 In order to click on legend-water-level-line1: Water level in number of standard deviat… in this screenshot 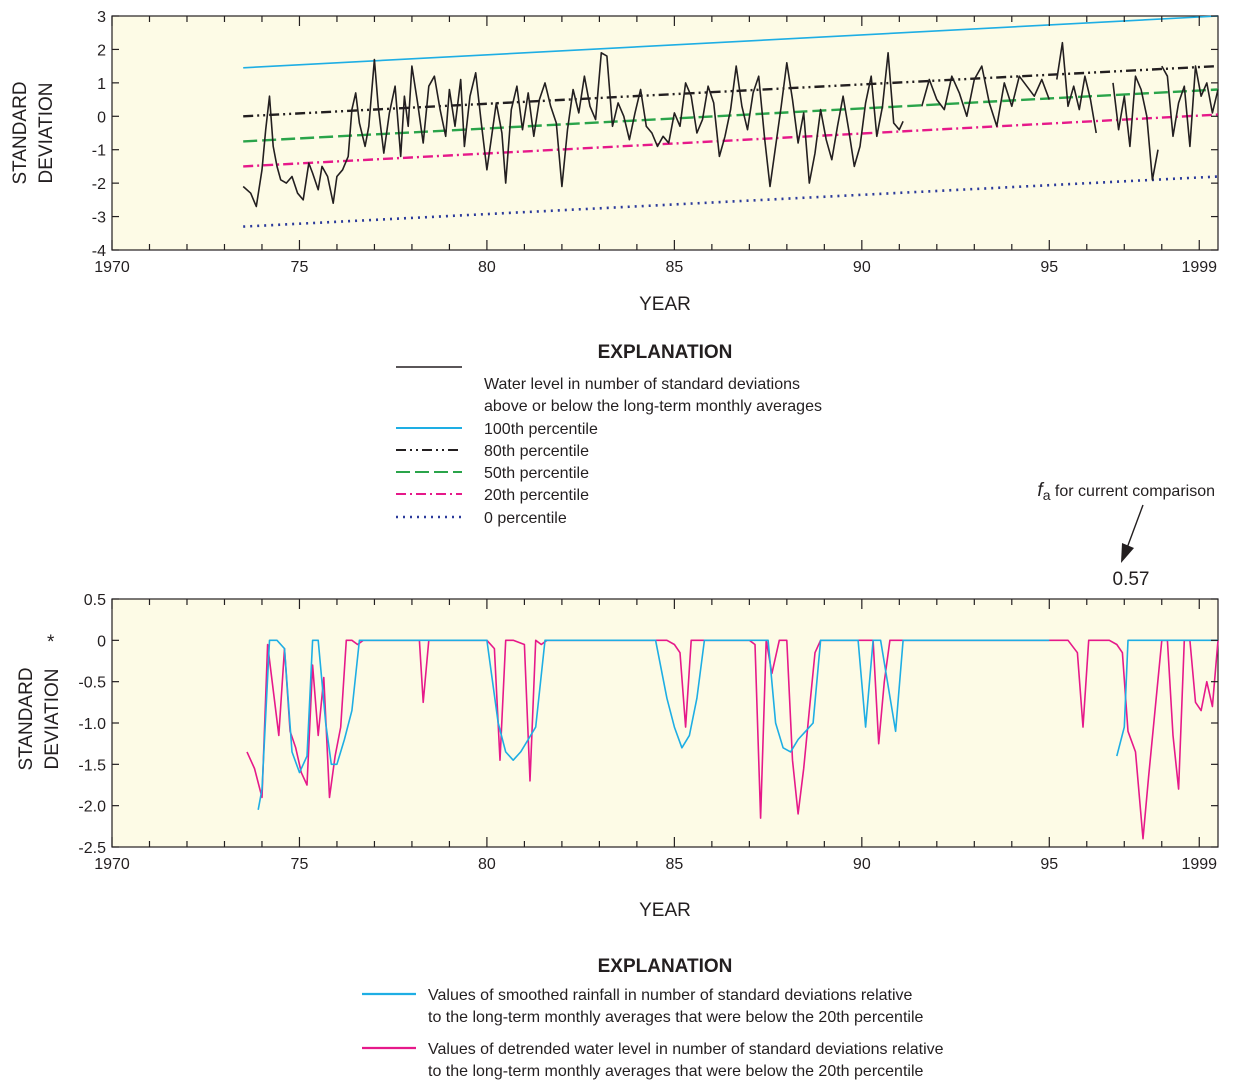, I will do `click(642, 384)`.